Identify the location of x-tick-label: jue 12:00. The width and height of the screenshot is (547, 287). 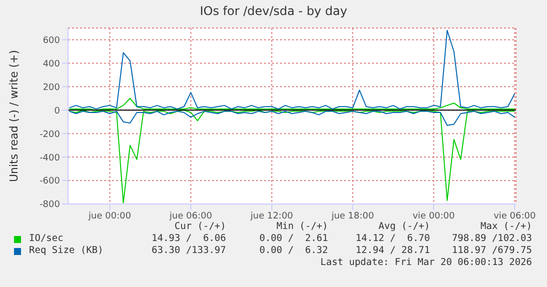
(271, 216).